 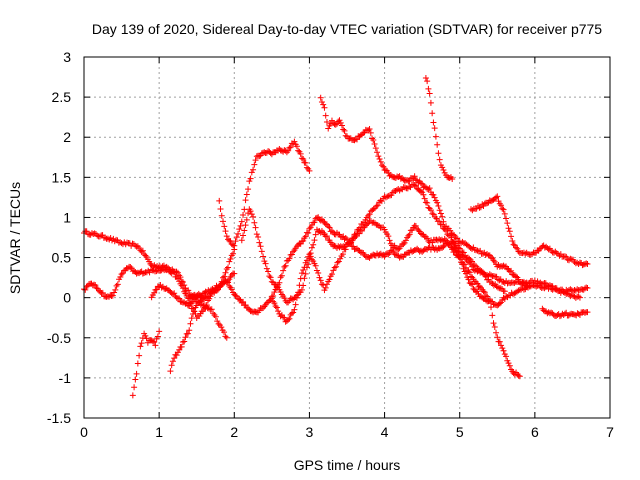 I want to click on x-tick-label: 1, so click(x=159, y=432).